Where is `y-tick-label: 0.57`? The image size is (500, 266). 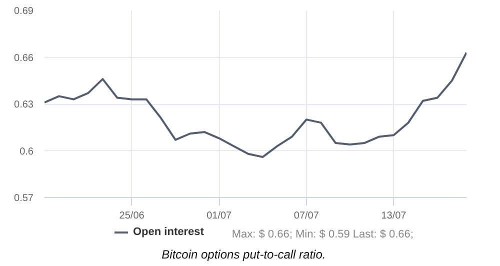 y-tick-label: 0.57 is located at coordinates (24, 198).